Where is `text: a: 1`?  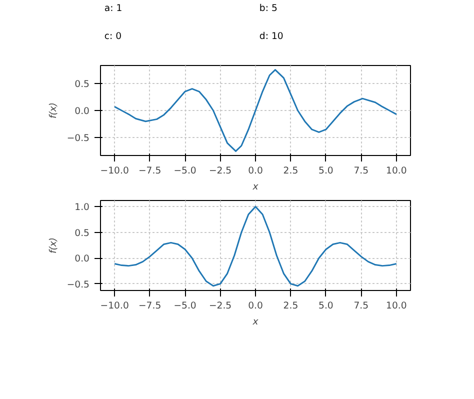
text: a: 1 is located at coordinates (113, 8).